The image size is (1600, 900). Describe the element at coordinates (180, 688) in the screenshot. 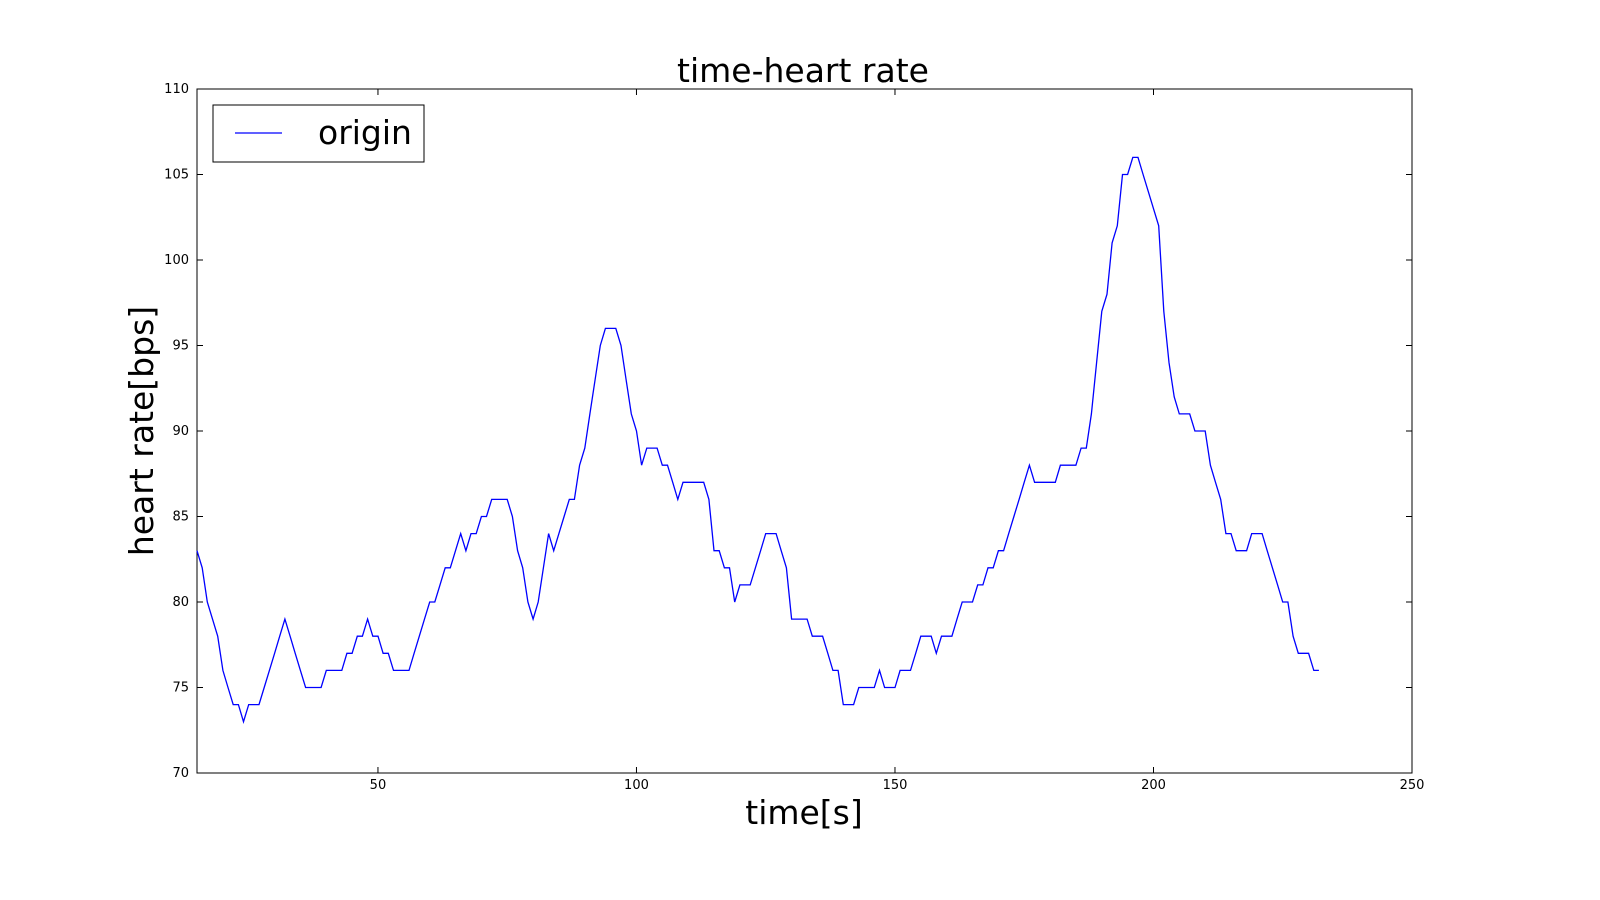

I see `y-tick-label: 75` at that location.